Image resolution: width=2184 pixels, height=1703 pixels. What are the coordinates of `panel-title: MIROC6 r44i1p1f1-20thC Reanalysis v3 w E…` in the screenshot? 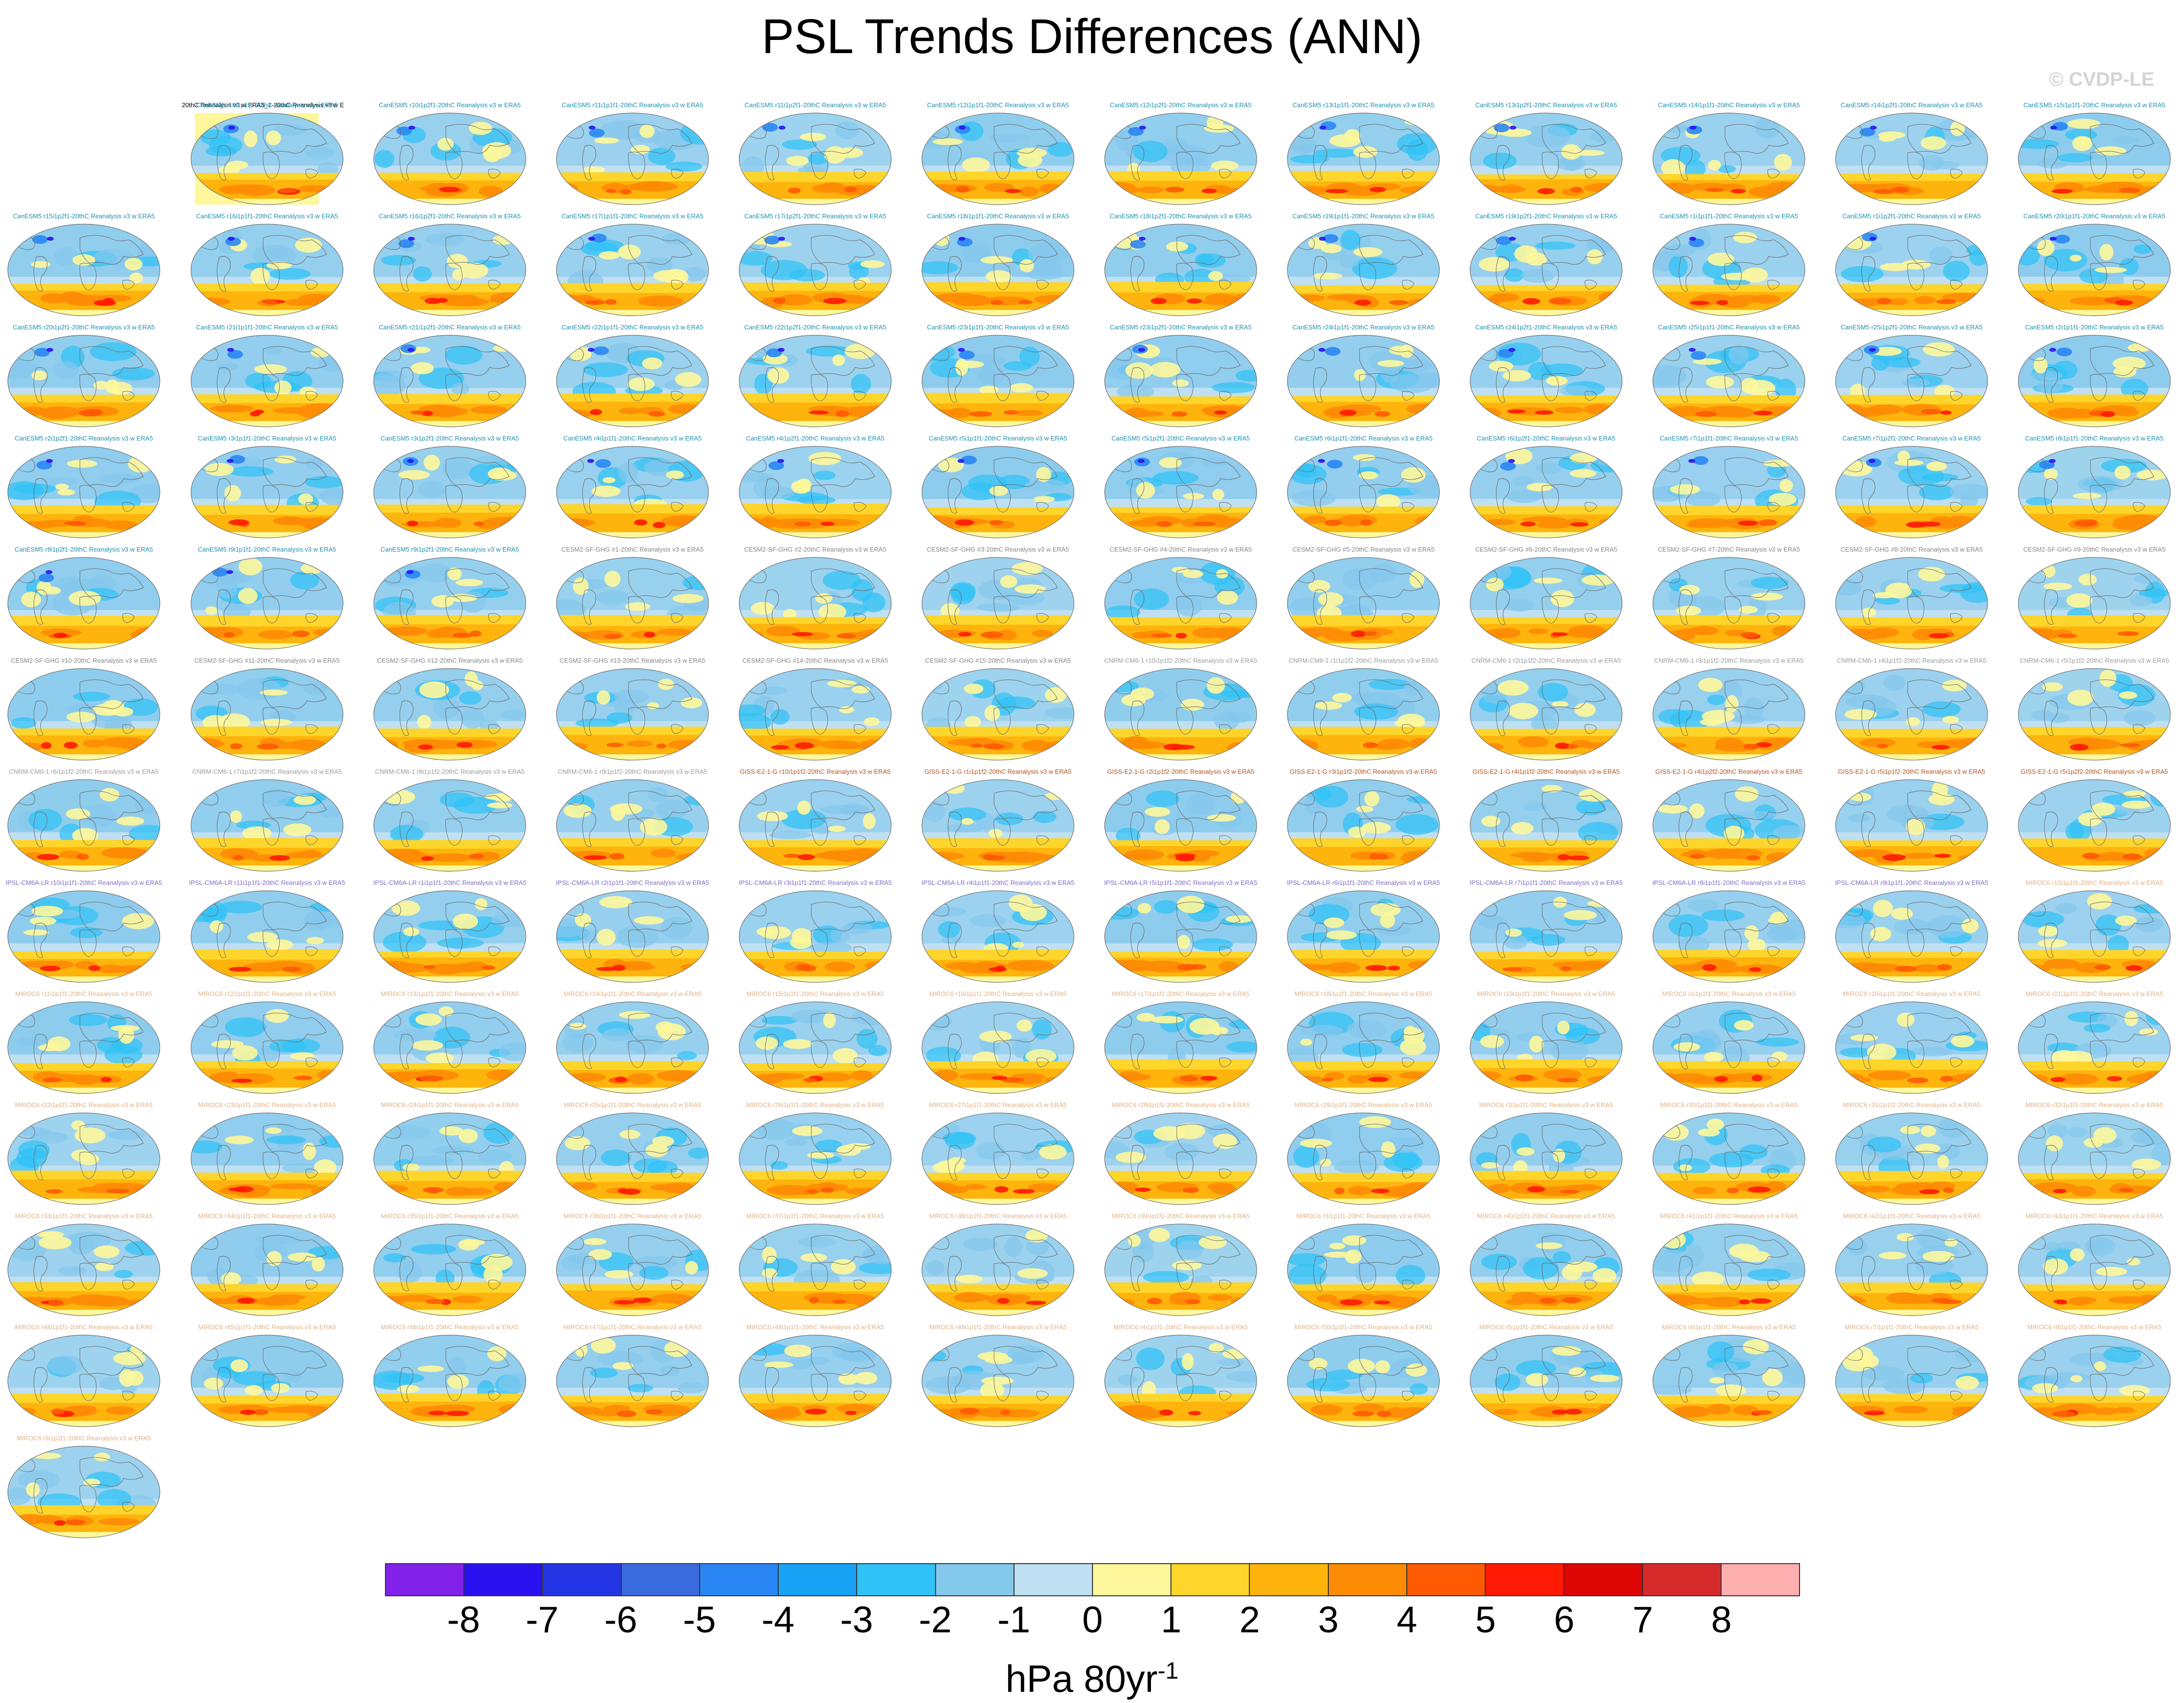 It's located at (84, 1327).